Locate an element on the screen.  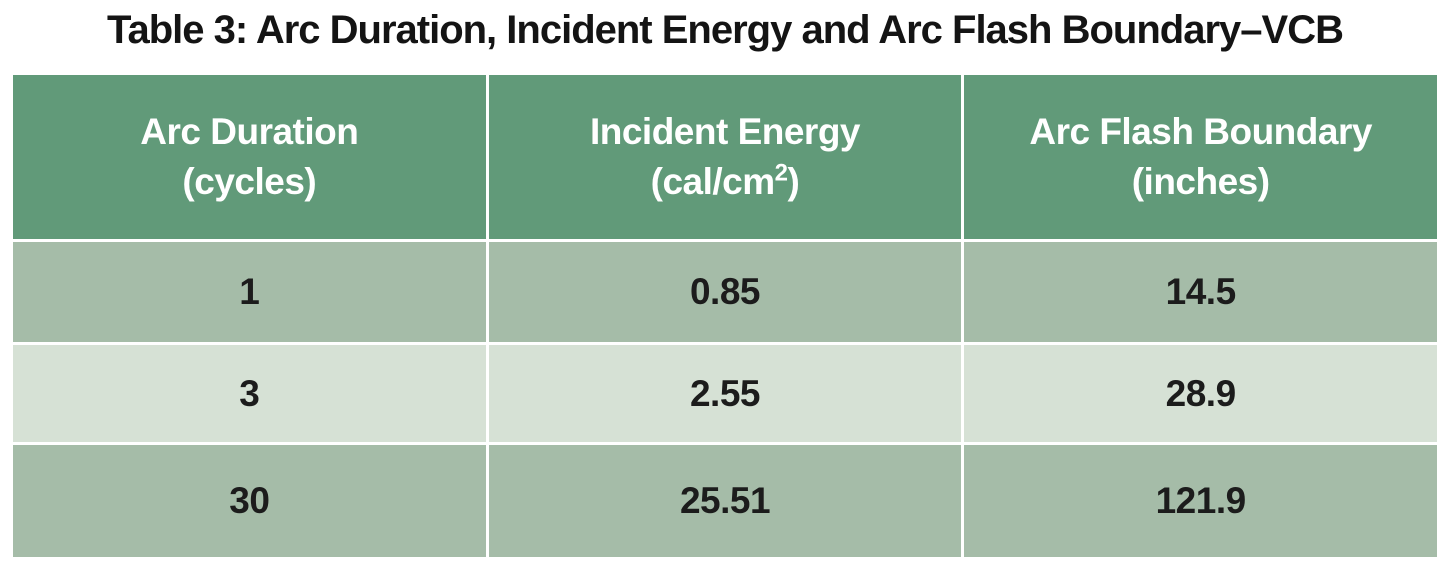
header-line-1: Incident Energy is located at coordinates (725, 132).